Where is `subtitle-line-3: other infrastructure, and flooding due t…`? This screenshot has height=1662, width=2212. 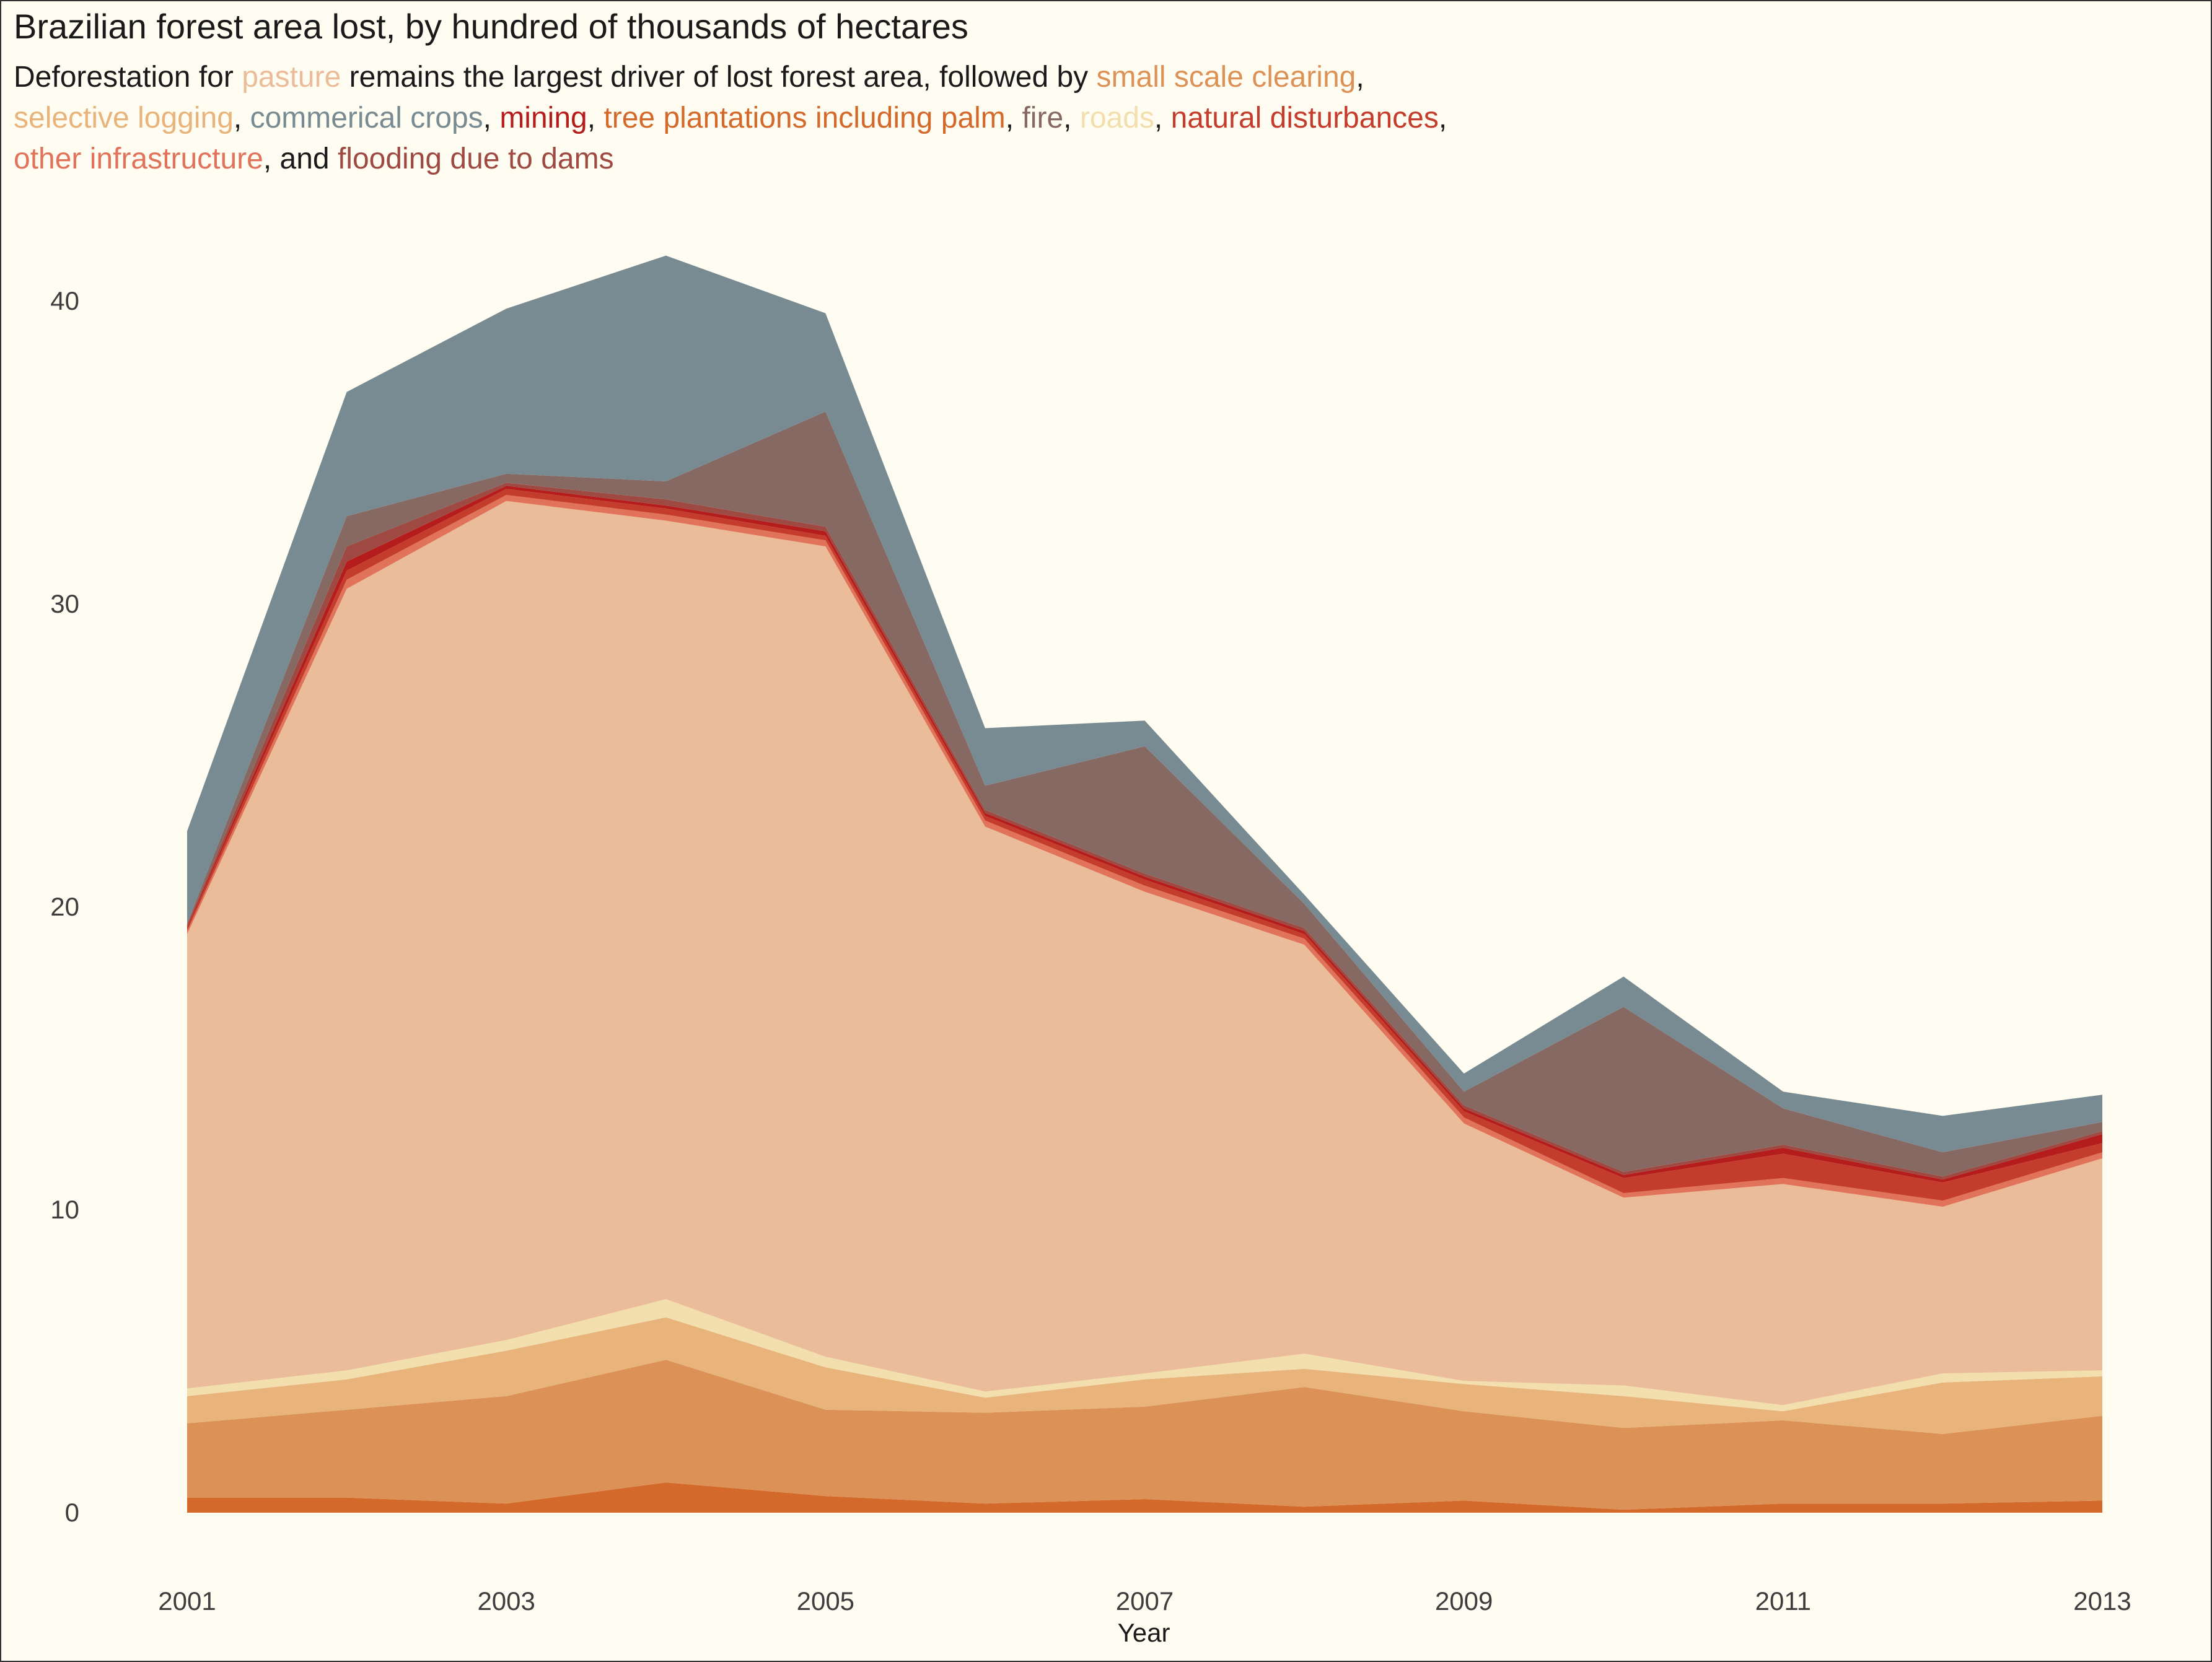
subtitle-line-3: other infrastructure, and flooding due t… is located at coordinates (730, 159).